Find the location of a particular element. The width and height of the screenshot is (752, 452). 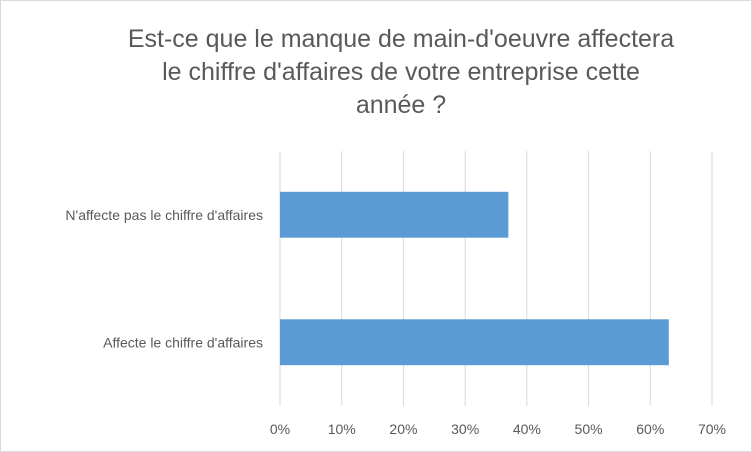

category-label: N'affecte pas le chiffre d'affaires is located at coordinates (164, 215).